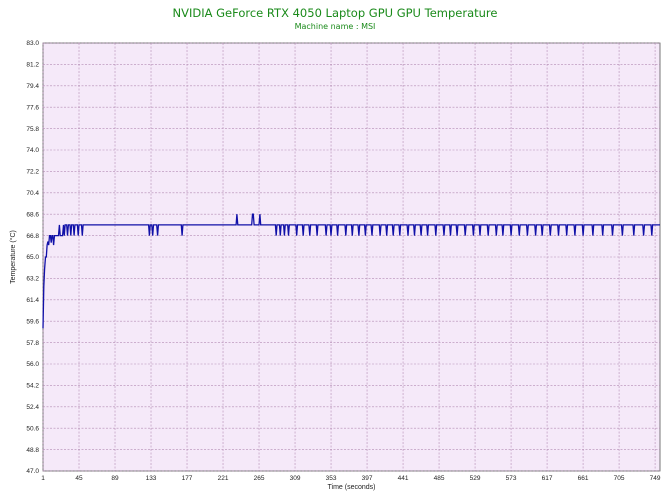  Describe the element at coordinates (547, 478) in the screenshot. I see `x-tick-label: 617` at that location.